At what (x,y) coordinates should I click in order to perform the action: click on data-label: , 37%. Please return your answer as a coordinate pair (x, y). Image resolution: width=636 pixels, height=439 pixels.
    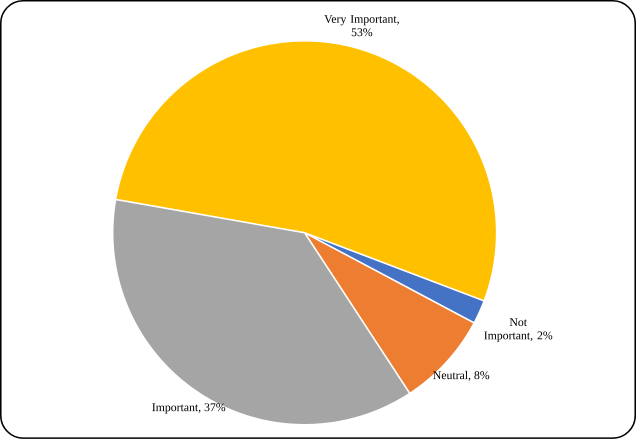
    Looking at the image, I should click on (212, 408).